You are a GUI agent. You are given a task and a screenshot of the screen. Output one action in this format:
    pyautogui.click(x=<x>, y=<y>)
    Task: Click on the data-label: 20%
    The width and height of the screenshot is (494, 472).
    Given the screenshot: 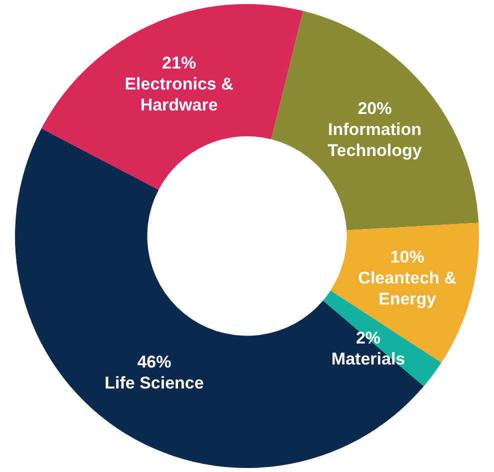 What is the action you would take?
    pyautogui.click(x=375, y=108)
    